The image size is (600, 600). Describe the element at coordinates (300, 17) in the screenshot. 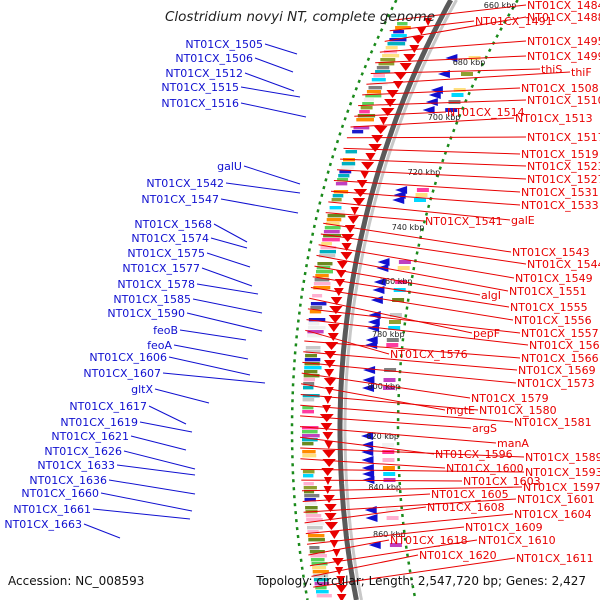

I see `map-title: Clostridium novyi NT, complete genome` at that location.